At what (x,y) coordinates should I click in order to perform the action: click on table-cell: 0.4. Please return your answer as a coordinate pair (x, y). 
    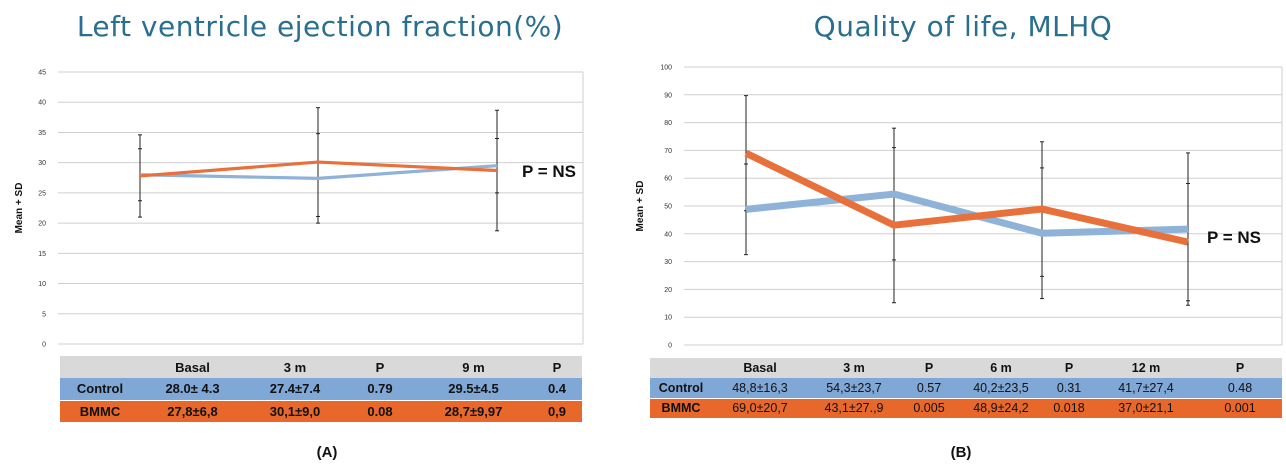
    Looking at the image, I should click on (557, 389).